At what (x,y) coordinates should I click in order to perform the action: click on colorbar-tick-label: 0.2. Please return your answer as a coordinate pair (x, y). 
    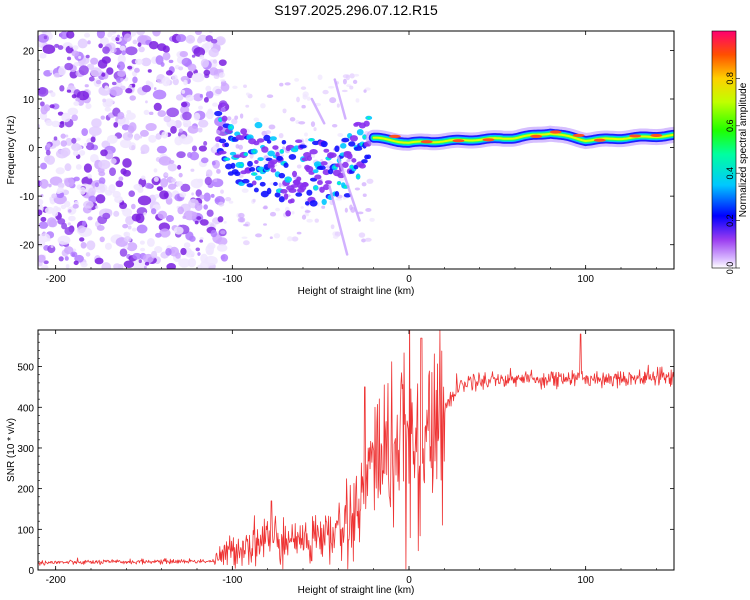
    Looking at the image, I should click on (730, 220).